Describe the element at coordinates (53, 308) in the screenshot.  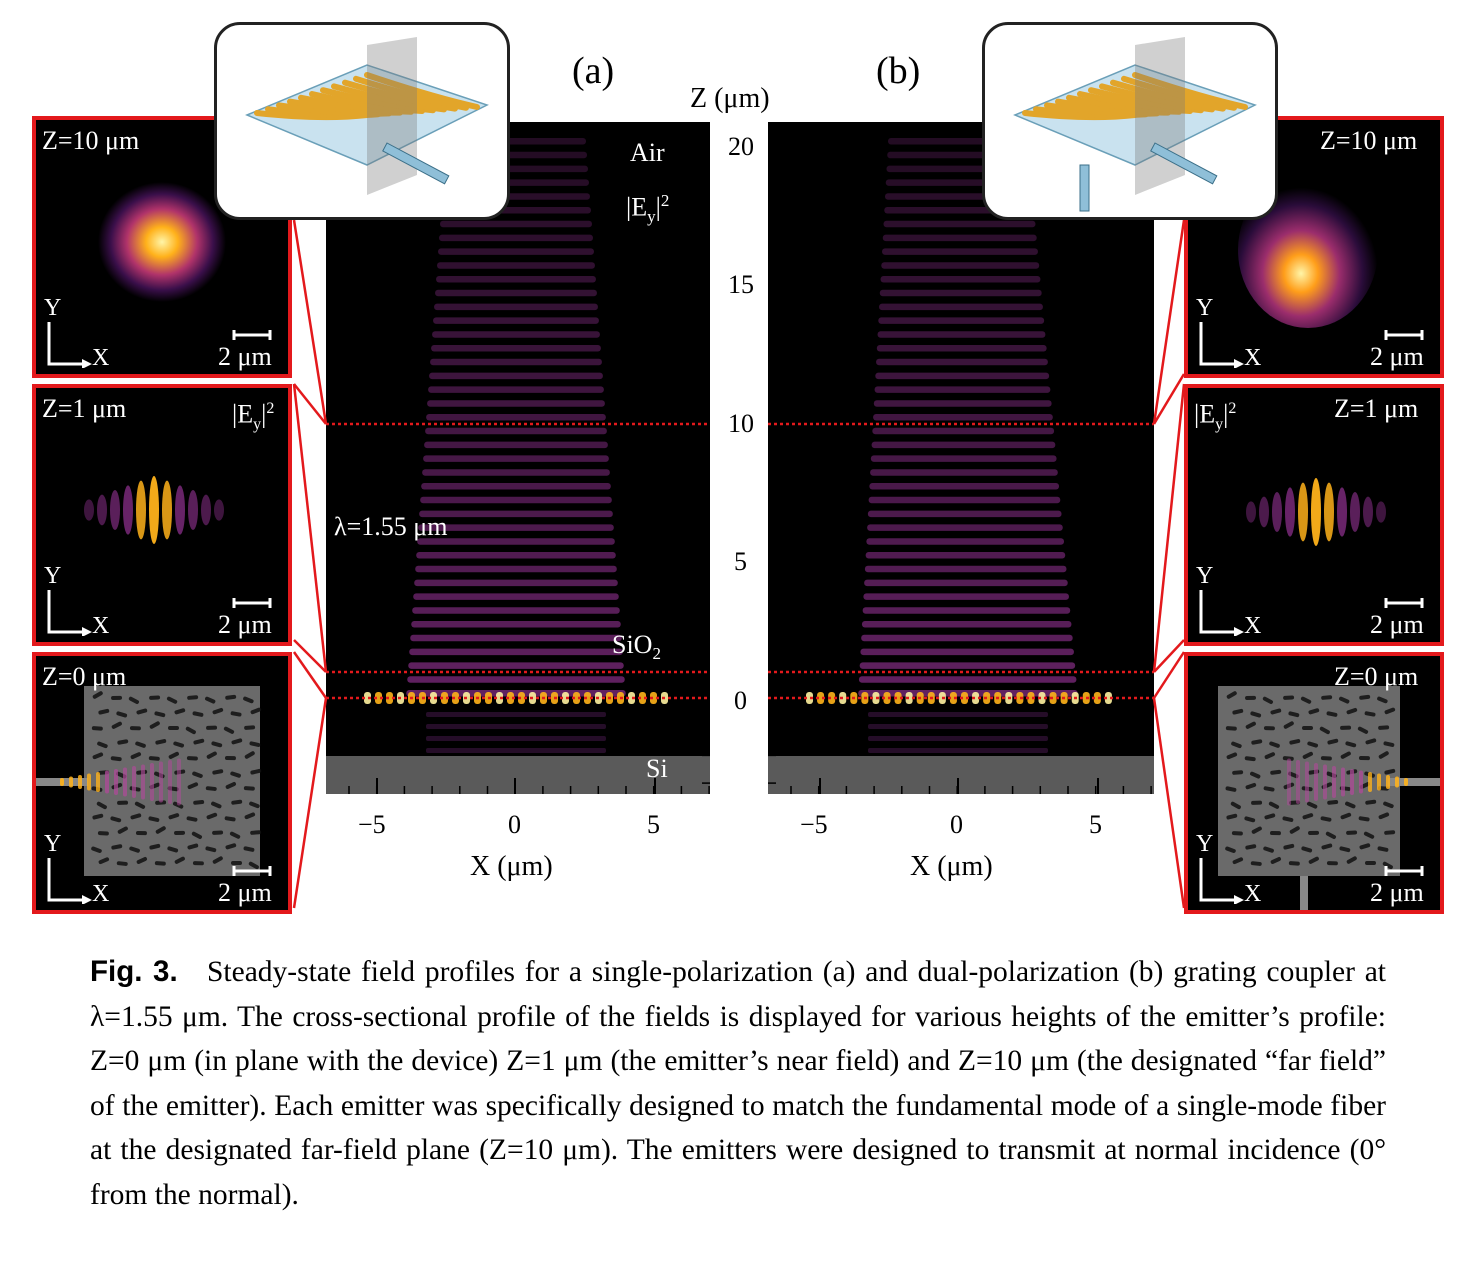
I see `inset-y-axis: Y` at that location.